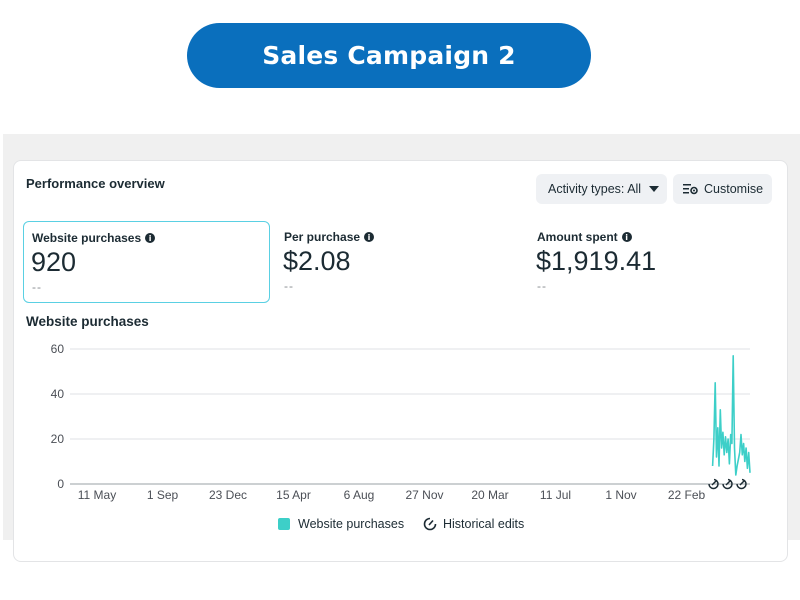  I want to click on legend-edits-label: Historical edits, so click(484, 524).